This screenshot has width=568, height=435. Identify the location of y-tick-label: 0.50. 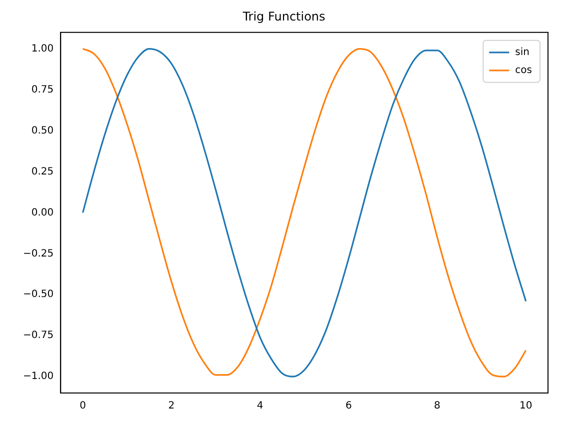
(42, 130).